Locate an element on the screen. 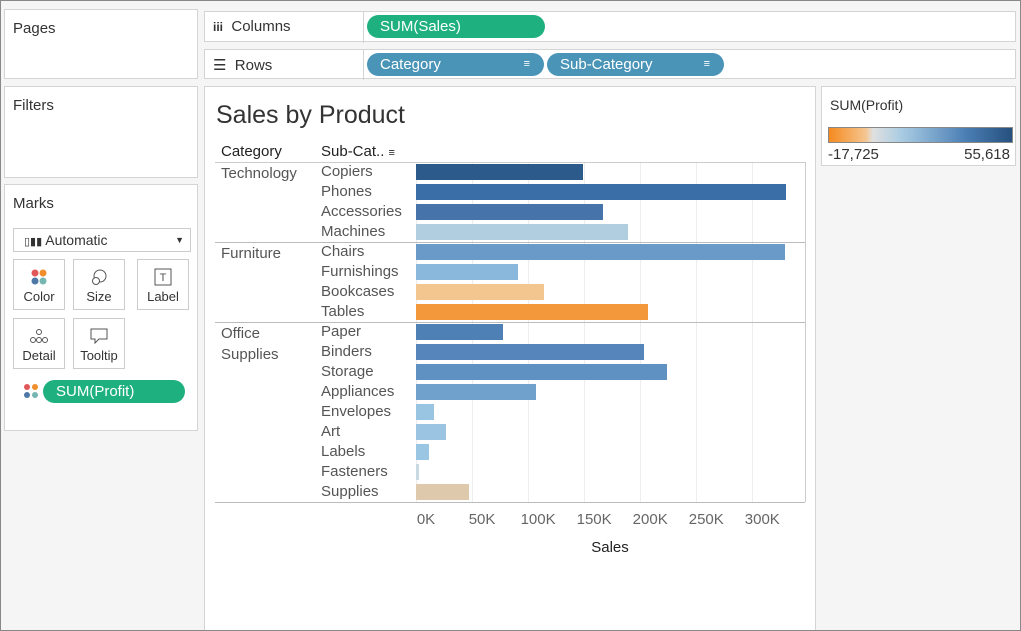 The height and width of the screenshot is (631, 1021). legend-title: SUM(Profit) is located at coordinates (867, 105).